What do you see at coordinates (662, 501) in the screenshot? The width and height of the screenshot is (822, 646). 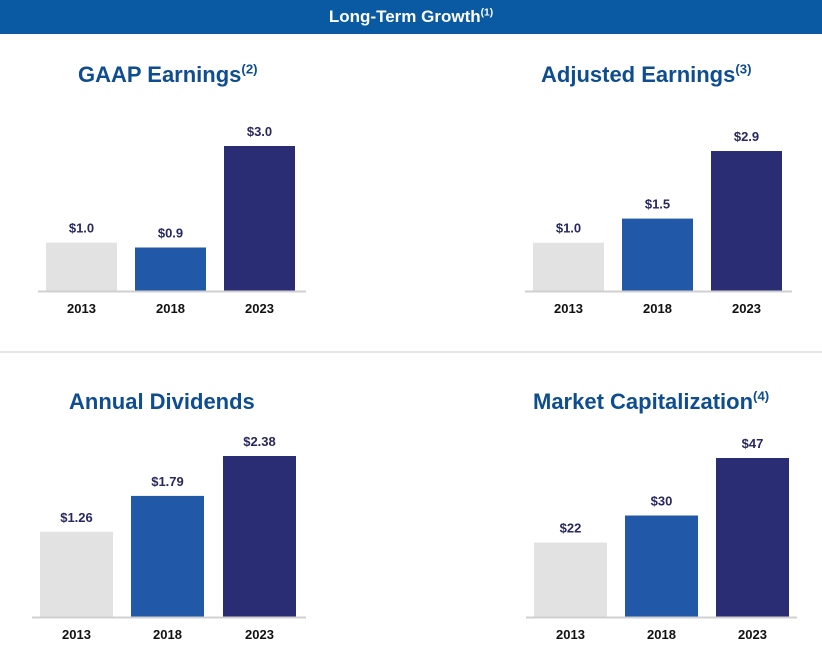 I see `market-capitalization-value-label-2018: $30` at bounding box center [662, 501].